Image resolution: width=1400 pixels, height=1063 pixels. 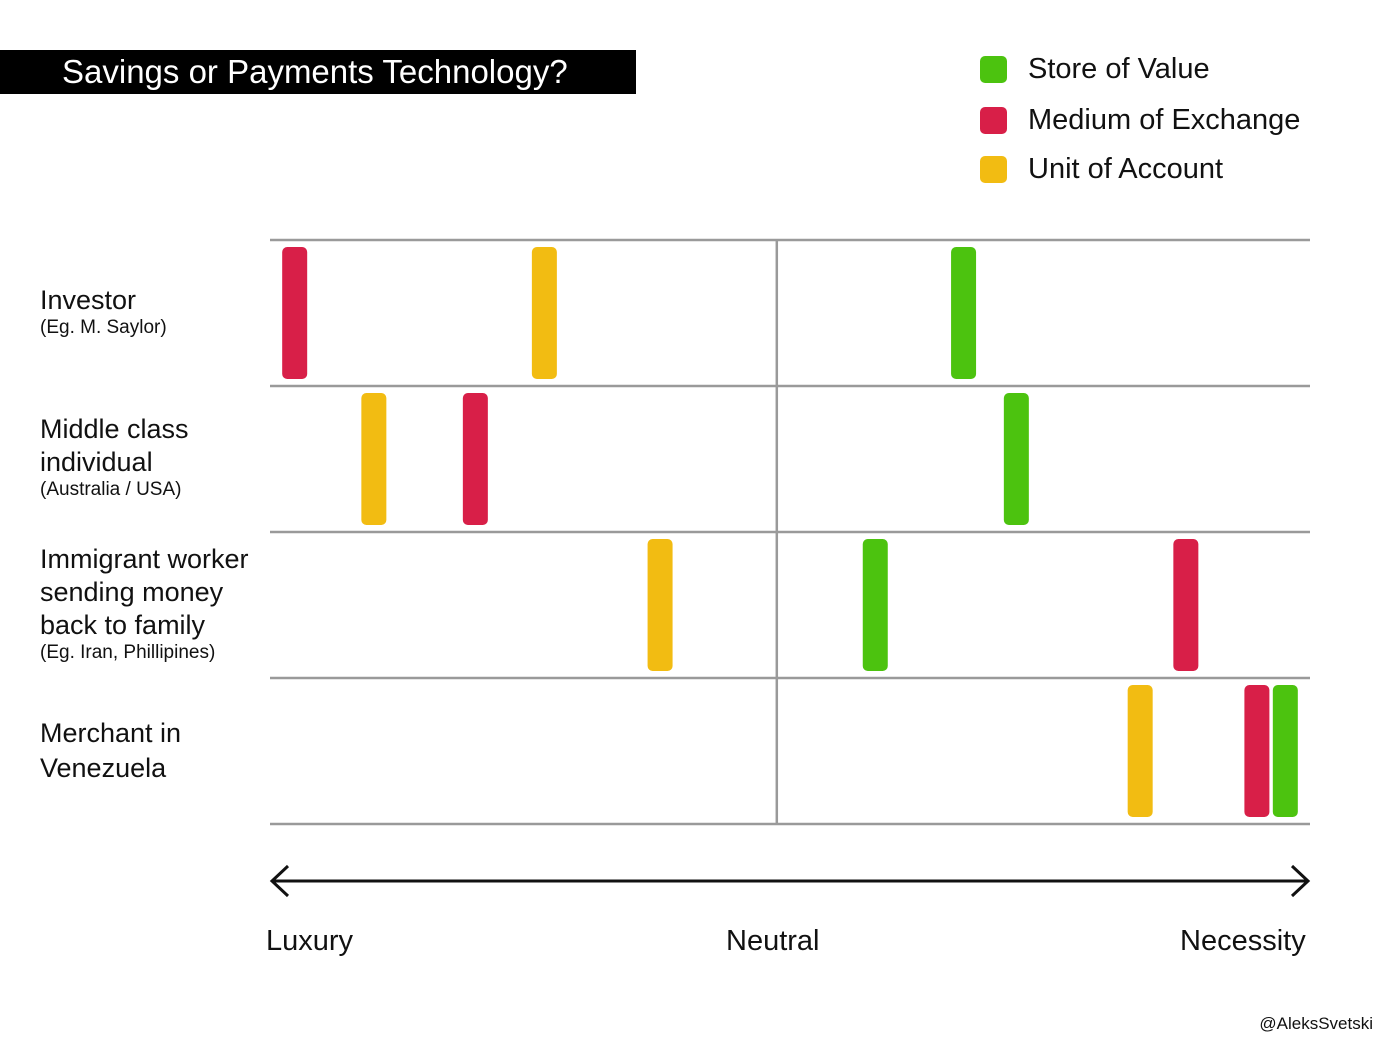 What do you see at coordinates (88, 300) in the screenshot?
I see `row-name-investor: Investor` at bounding box center [88, 300].